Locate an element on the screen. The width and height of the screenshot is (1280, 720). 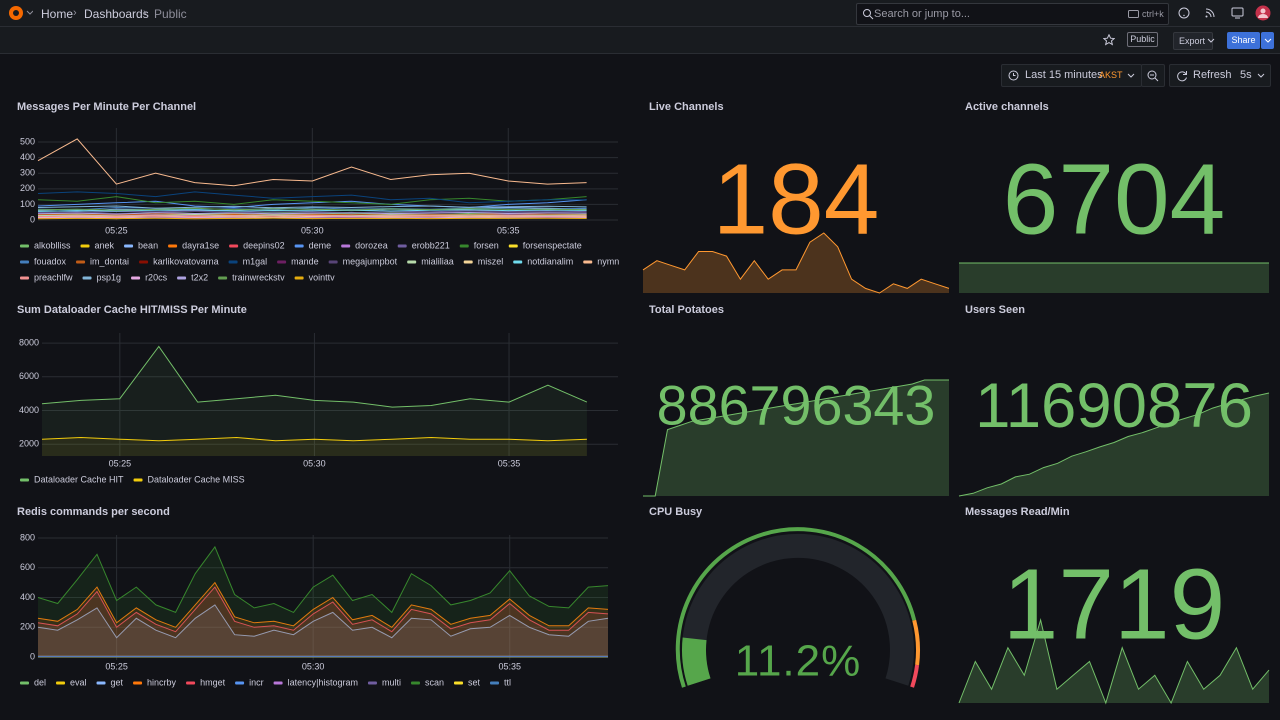
legend-item: deepins02 is located at coordinates (257, 245).